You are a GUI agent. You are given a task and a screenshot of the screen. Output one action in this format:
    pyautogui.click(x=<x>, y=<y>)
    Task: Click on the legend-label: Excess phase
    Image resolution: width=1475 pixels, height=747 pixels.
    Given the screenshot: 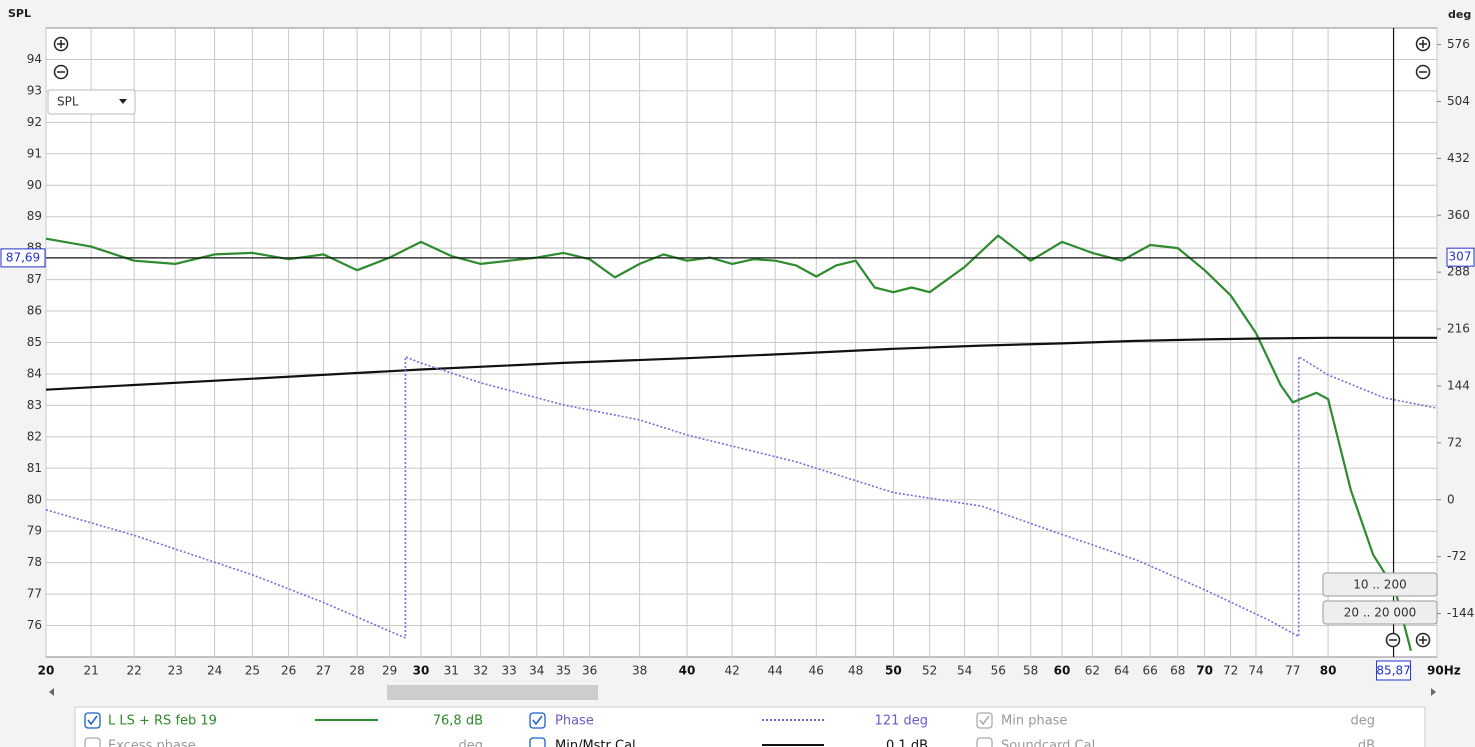 What is the action you would take?
    pyautogui.click(x=152, y=743)
    